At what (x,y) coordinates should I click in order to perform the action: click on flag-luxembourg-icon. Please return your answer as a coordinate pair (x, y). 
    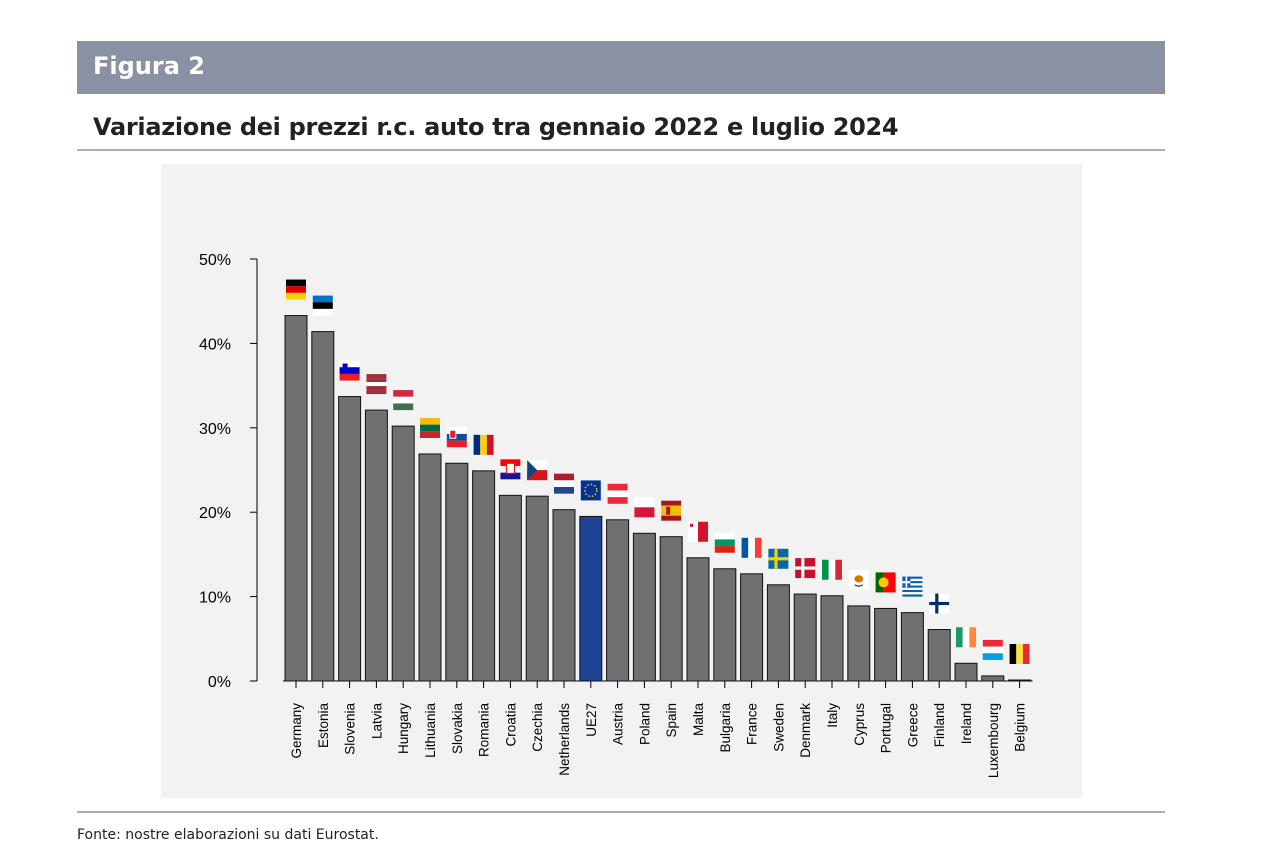
    Looking at the image, I should click on (992, 649).